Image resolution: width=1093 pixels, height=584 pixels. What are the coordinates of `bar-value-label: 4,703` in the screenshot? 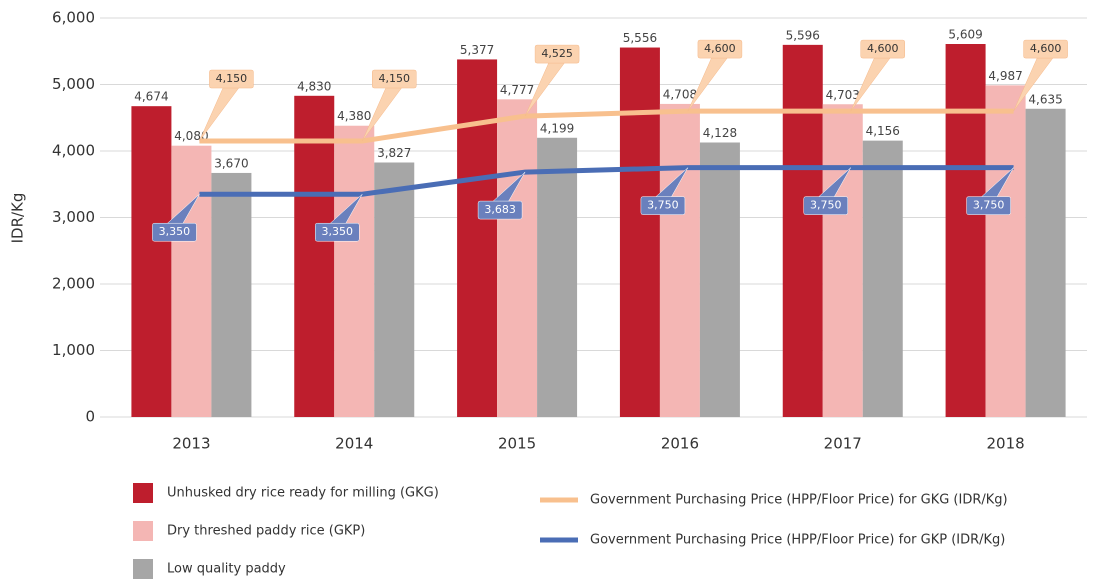 It's located at (843, 95).